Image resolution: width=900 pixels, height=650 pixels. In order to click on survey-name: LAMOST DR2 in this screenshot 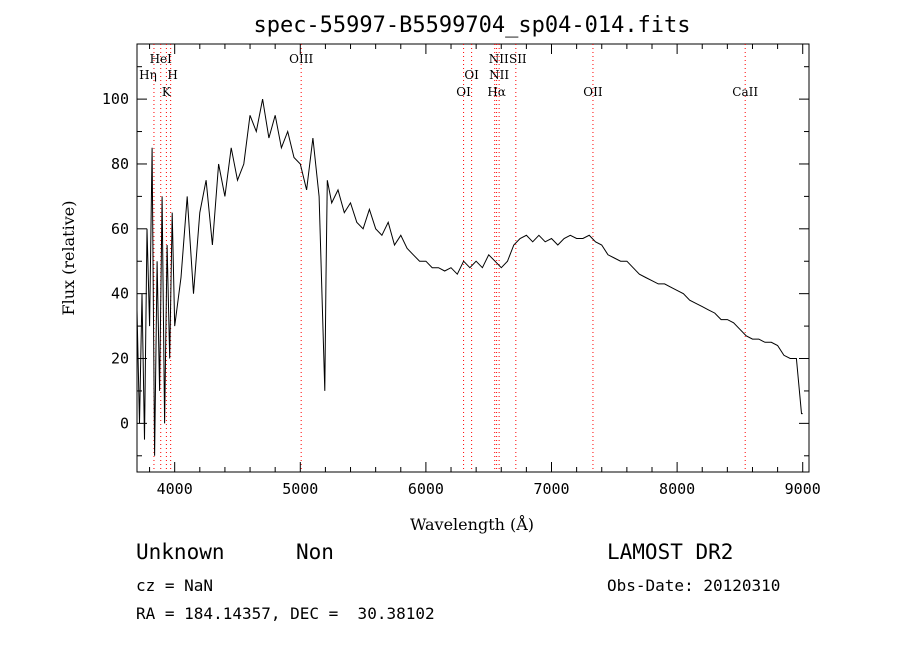, I will do `click(670, 552)`.